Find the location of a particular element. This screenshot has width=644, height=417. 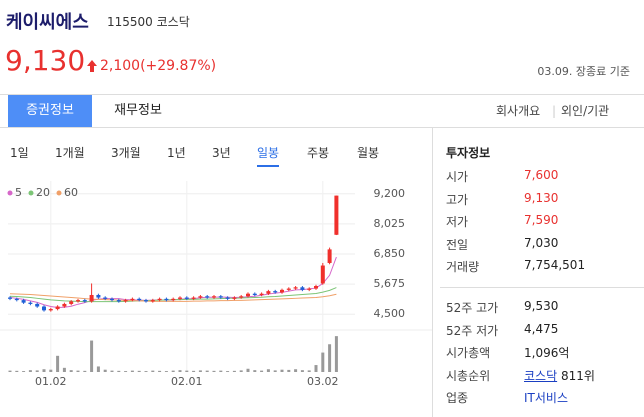

x-tick-label: 01.02 is located at coordinates (51, 381).